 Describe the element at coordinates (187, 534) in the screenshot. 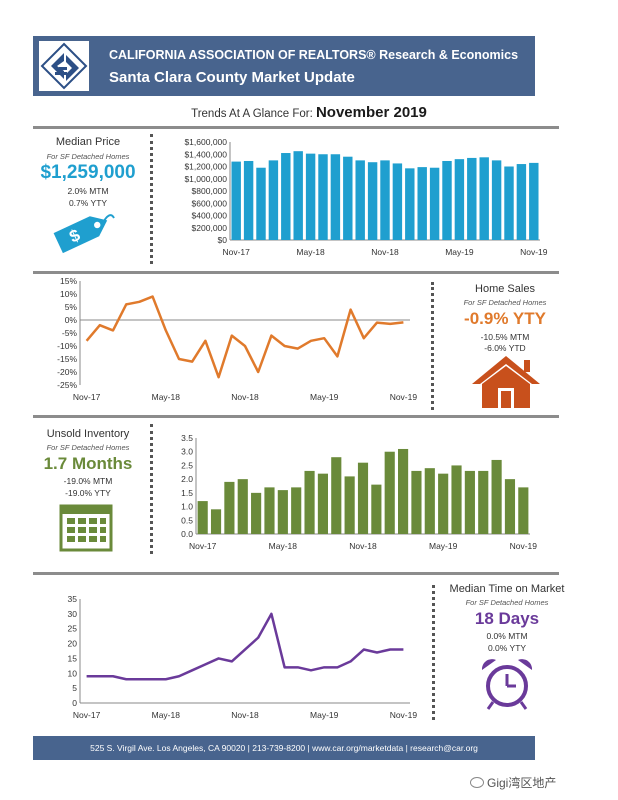

I see `y-tick-label: 0.0` at that location.